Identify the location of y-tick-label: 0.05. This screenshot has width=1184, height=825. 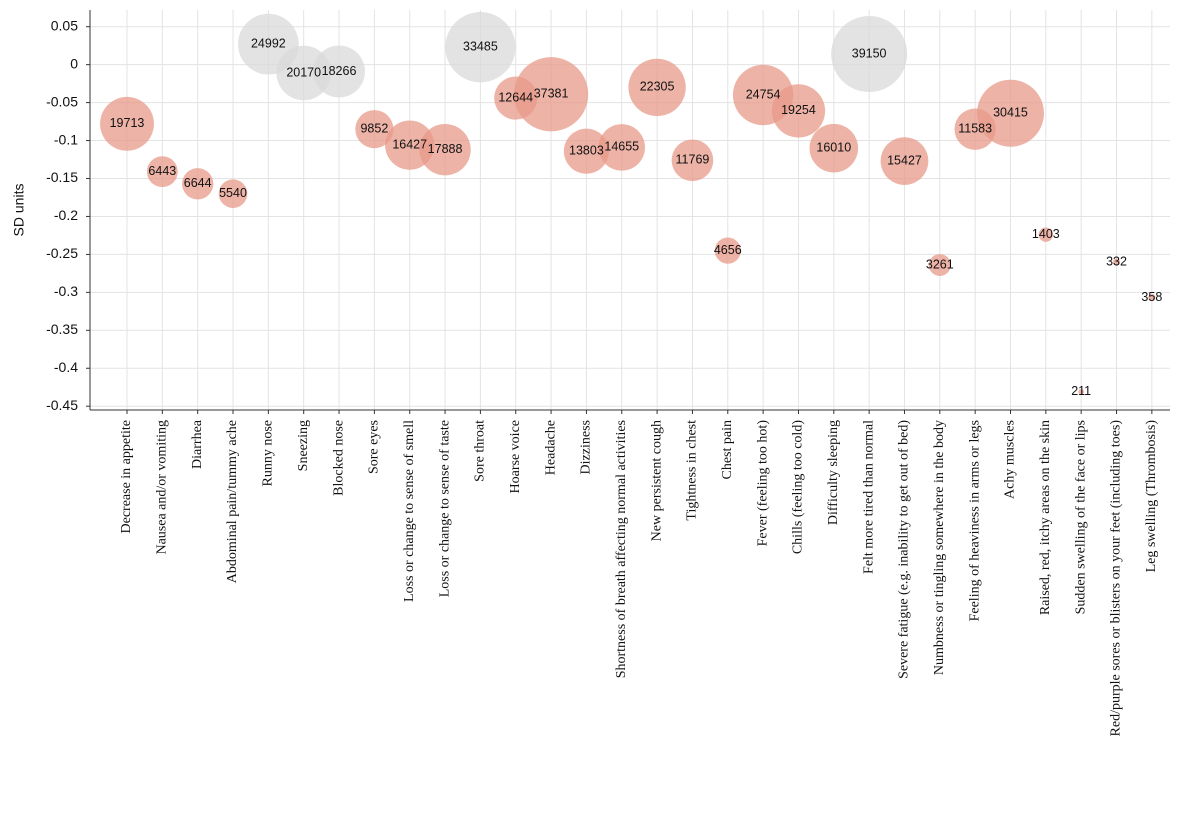
(64, 25).